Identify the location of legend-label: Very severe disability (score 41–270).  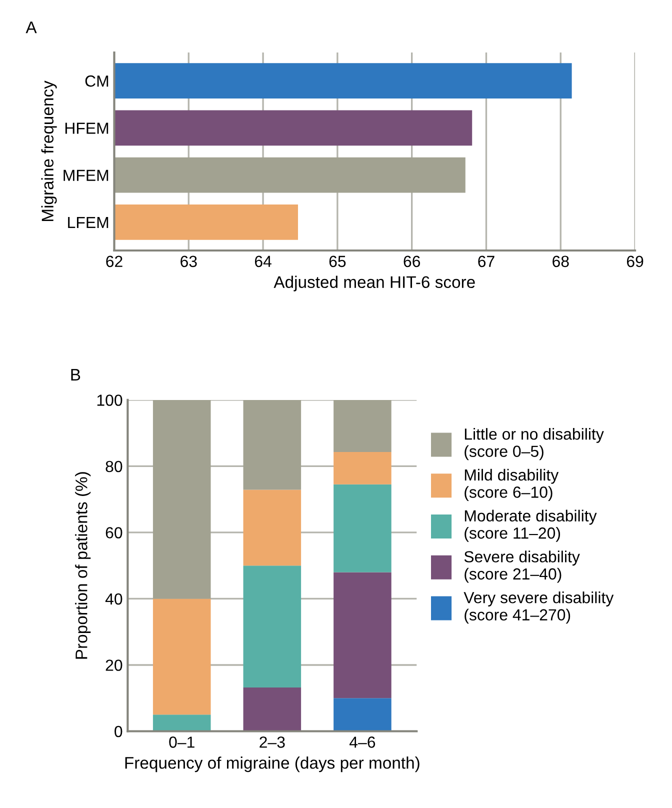
(539, 608).